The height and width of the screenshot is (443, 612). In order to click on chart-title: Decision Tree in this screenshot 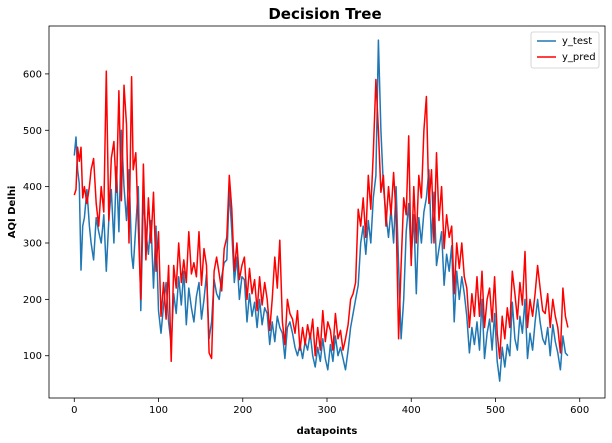, I will do `click(324, 14)`.